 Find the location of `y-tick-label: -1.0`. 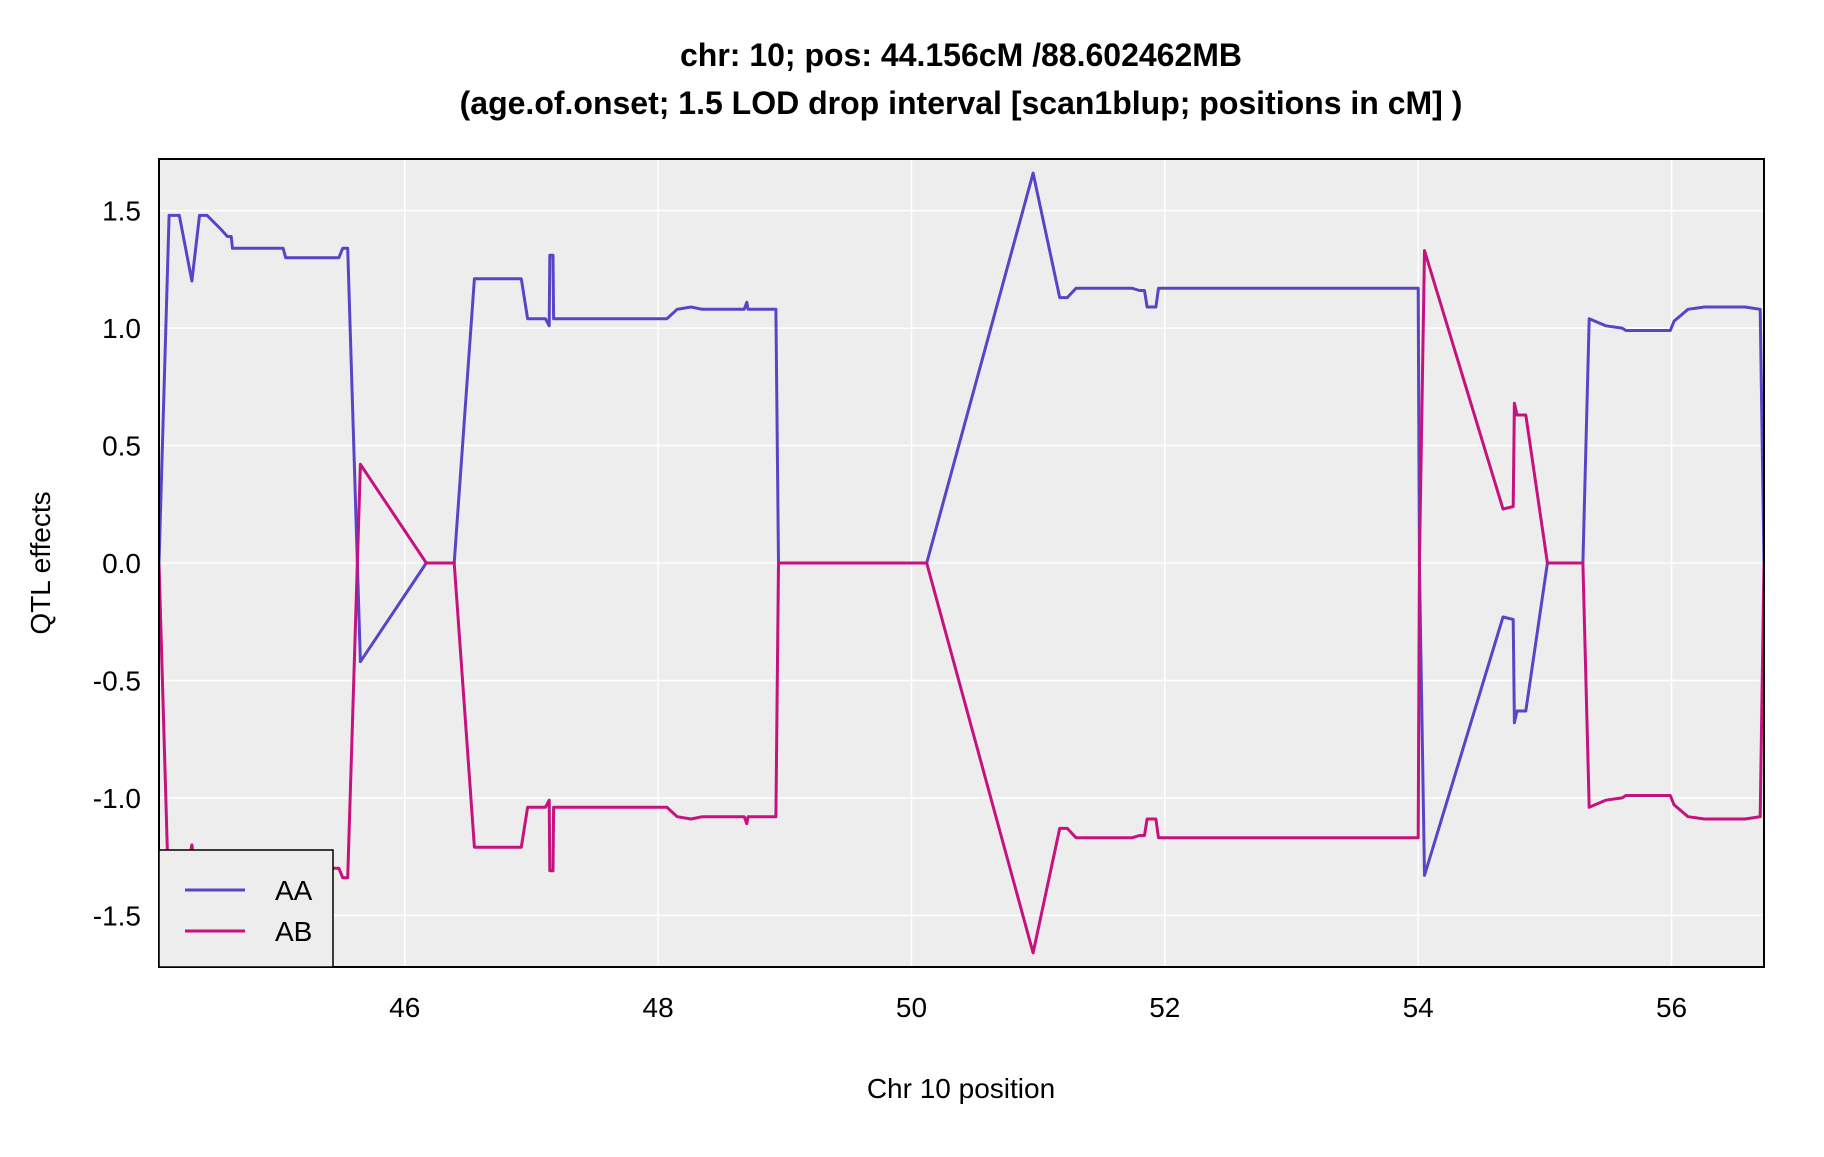

y-tick-label: -1.0 is located at coordinates (117, 798).